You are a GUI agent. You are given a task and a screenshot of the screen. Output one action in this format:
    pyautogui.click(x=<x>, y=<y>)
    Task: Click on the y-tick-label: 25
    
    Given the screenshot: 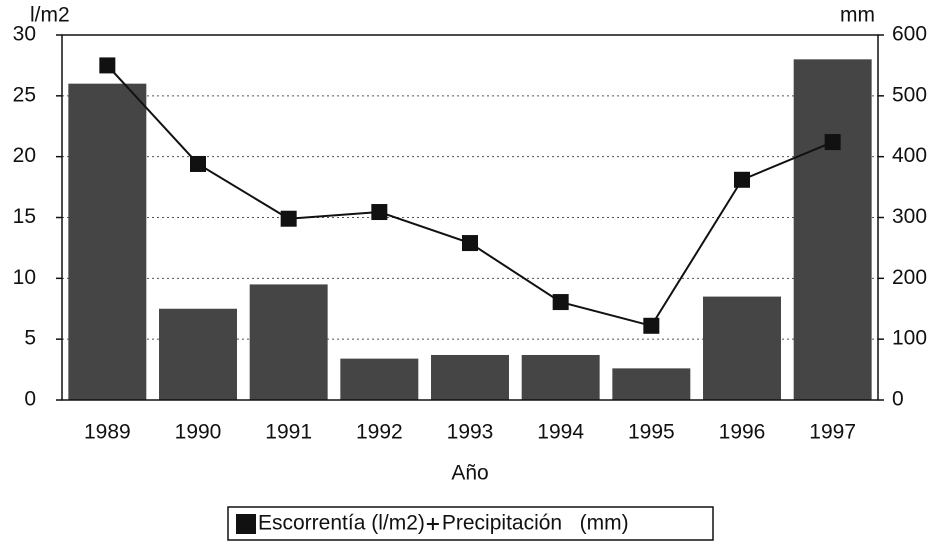 What is the action you would take?
    pyautogui.click(x=24, y=94)
    